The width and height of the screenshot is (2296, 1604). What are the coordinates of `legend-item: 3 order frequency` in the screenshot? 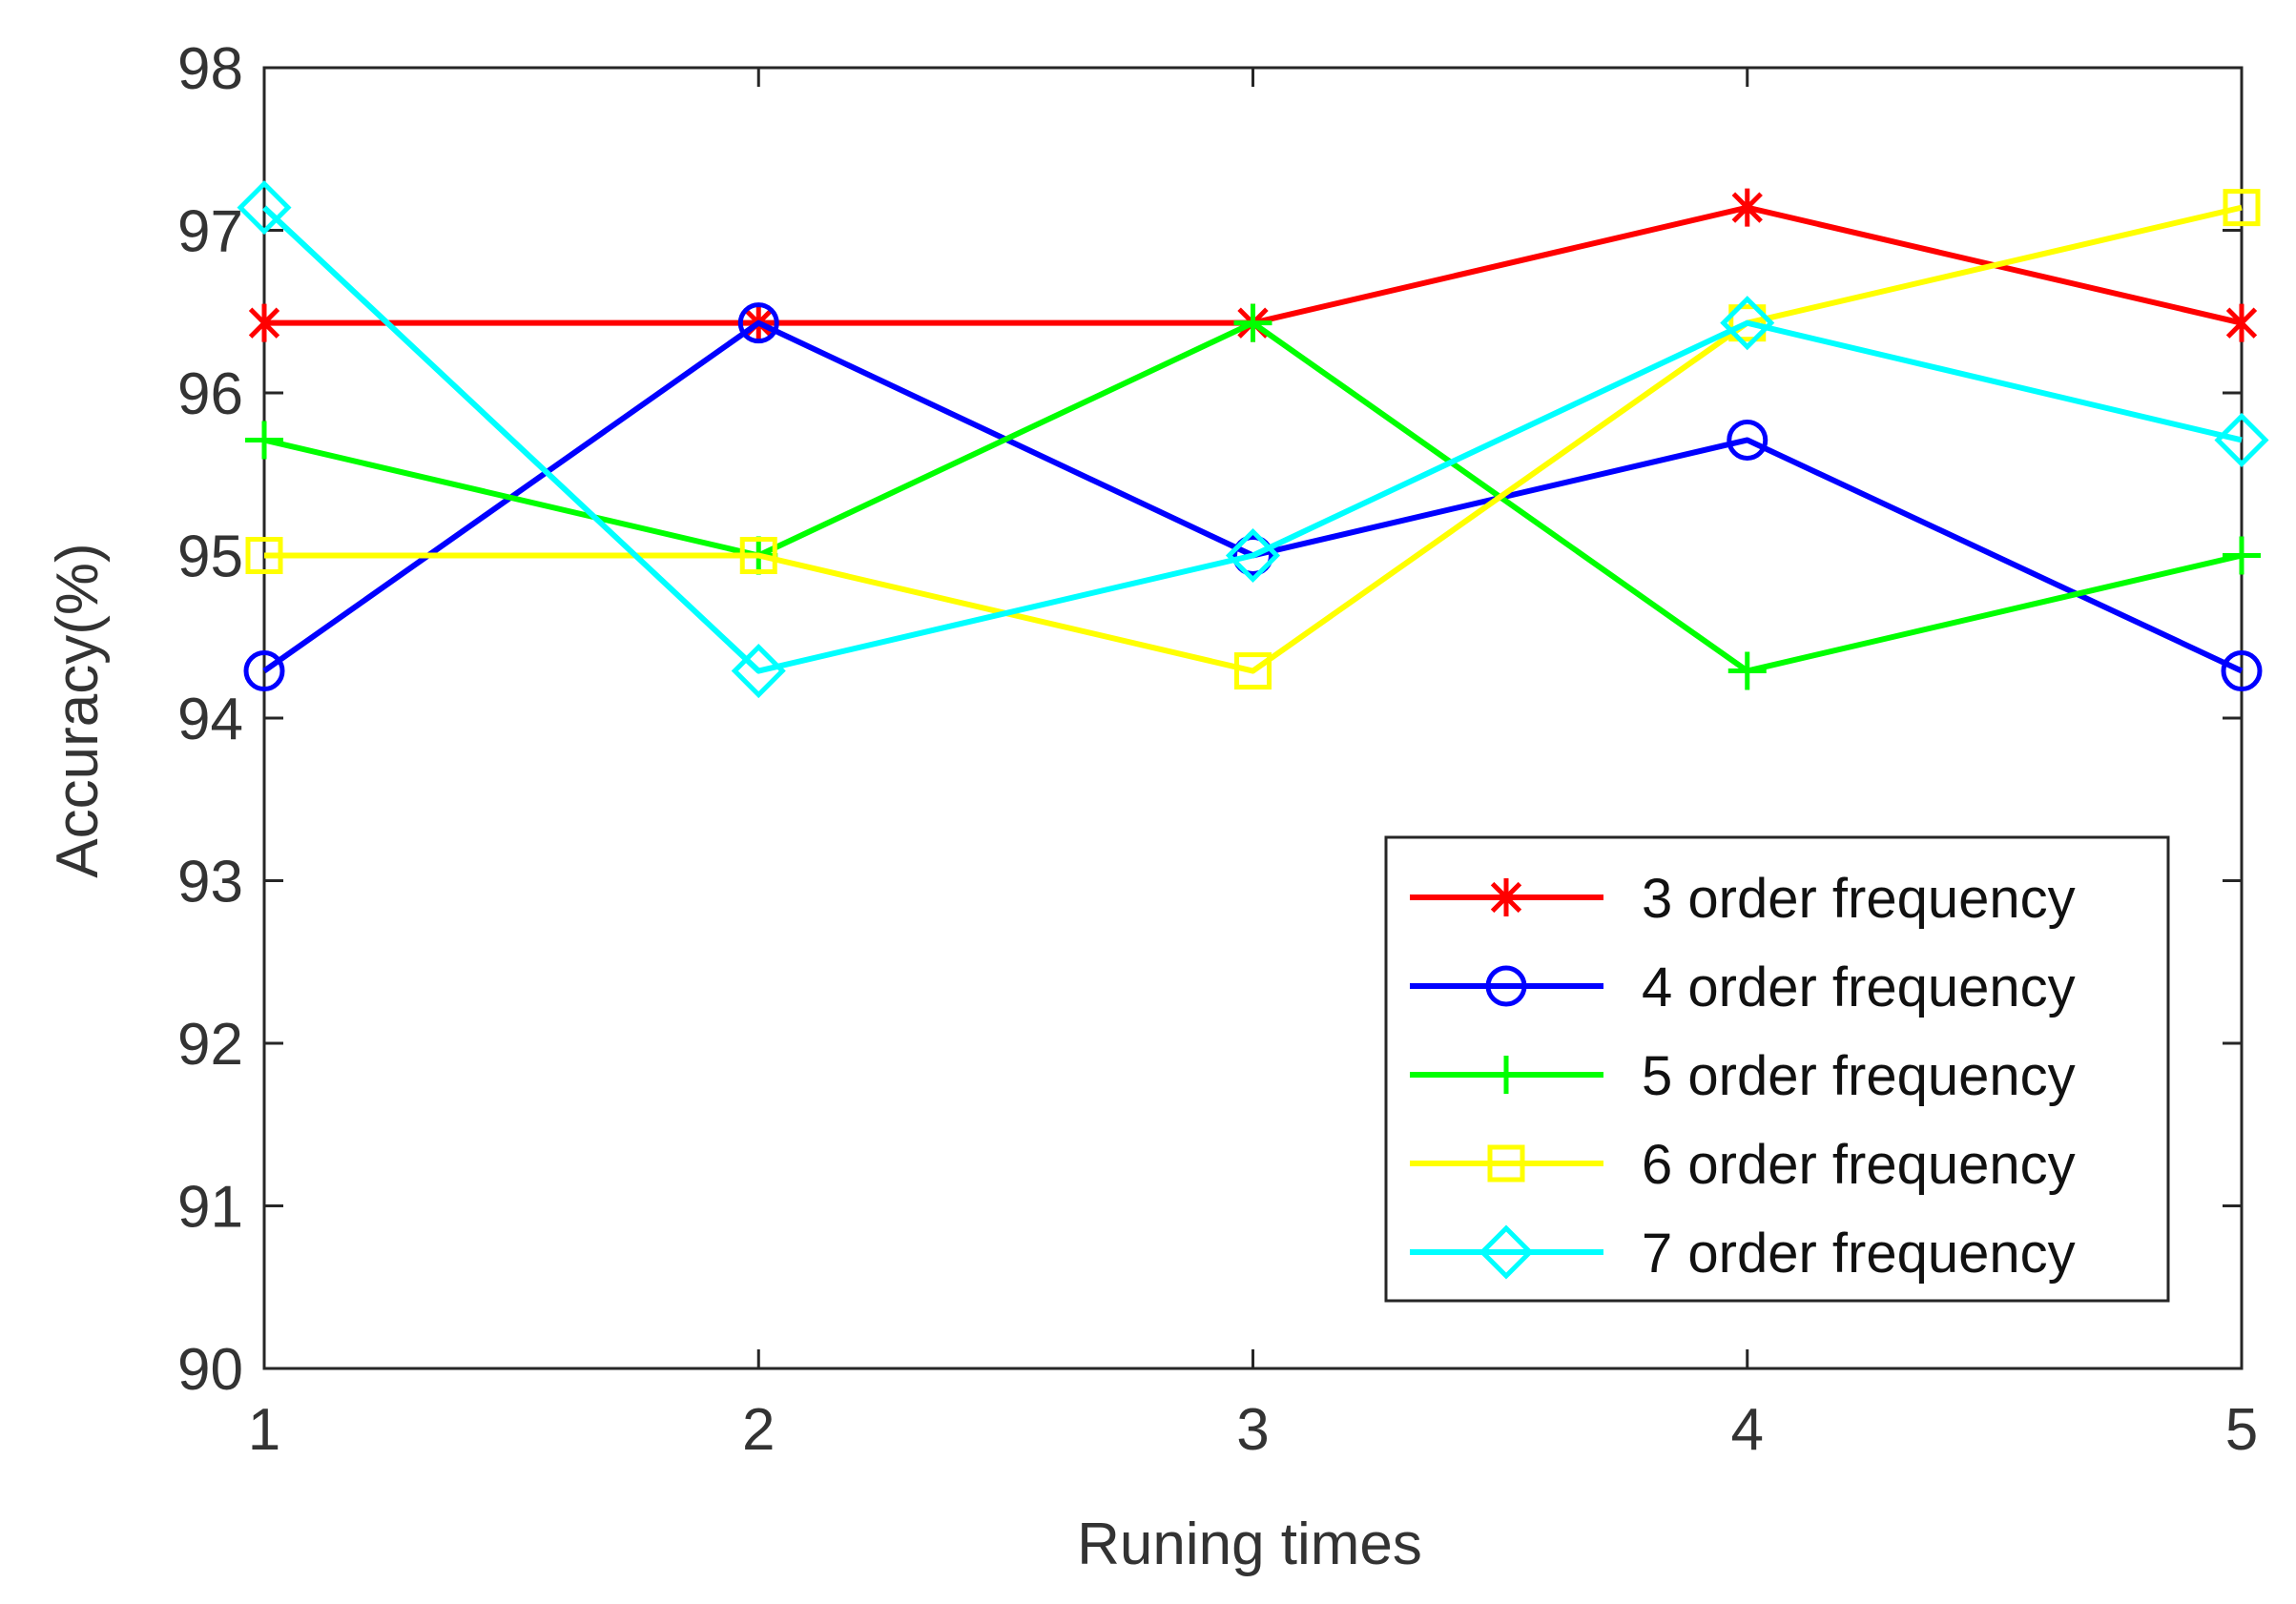 It's located at (1743, 899).